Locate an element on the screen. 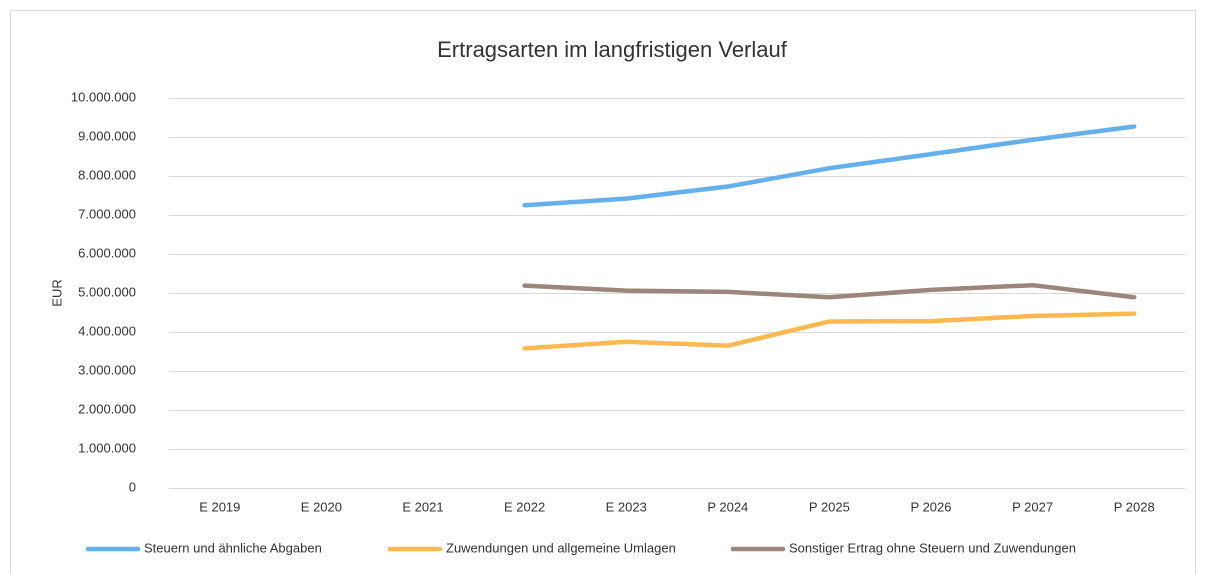 The height and width of the screenshot is (574, 1206). y-tick-label: 10.000.000 is located at coordinates (103, 96).